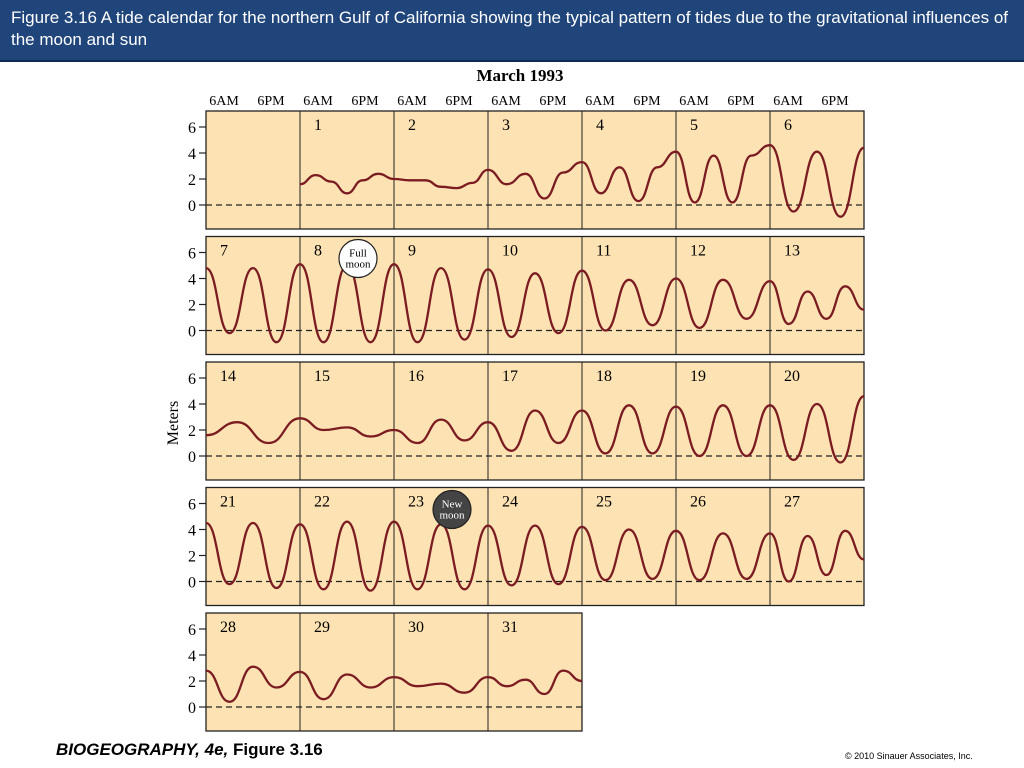  Describe the element at coordinates (416, 376) in the screenshot. I see `day-number: 16` at that location.